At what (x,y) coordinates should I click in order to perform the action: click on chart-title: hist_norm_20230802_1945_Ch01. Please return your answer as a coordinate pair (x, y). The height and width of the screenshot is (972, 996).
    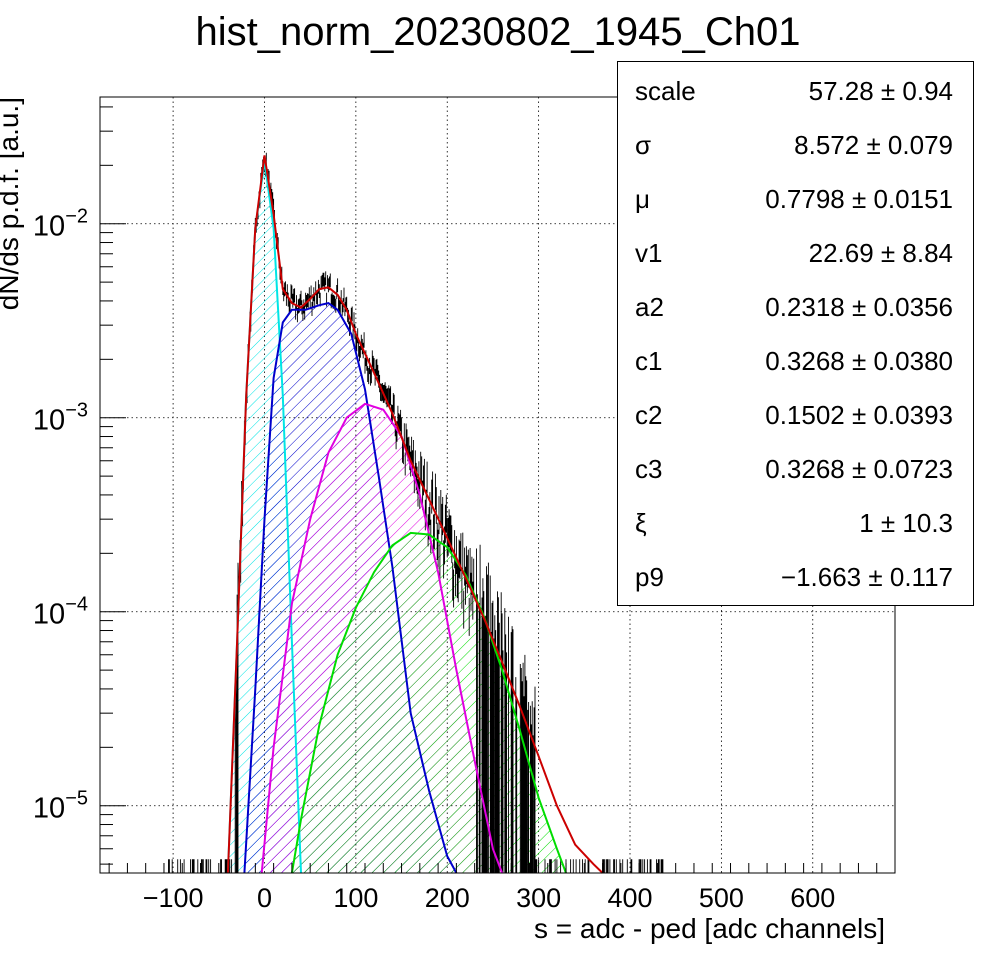
    Looking at the image, I should click on (498, 32).